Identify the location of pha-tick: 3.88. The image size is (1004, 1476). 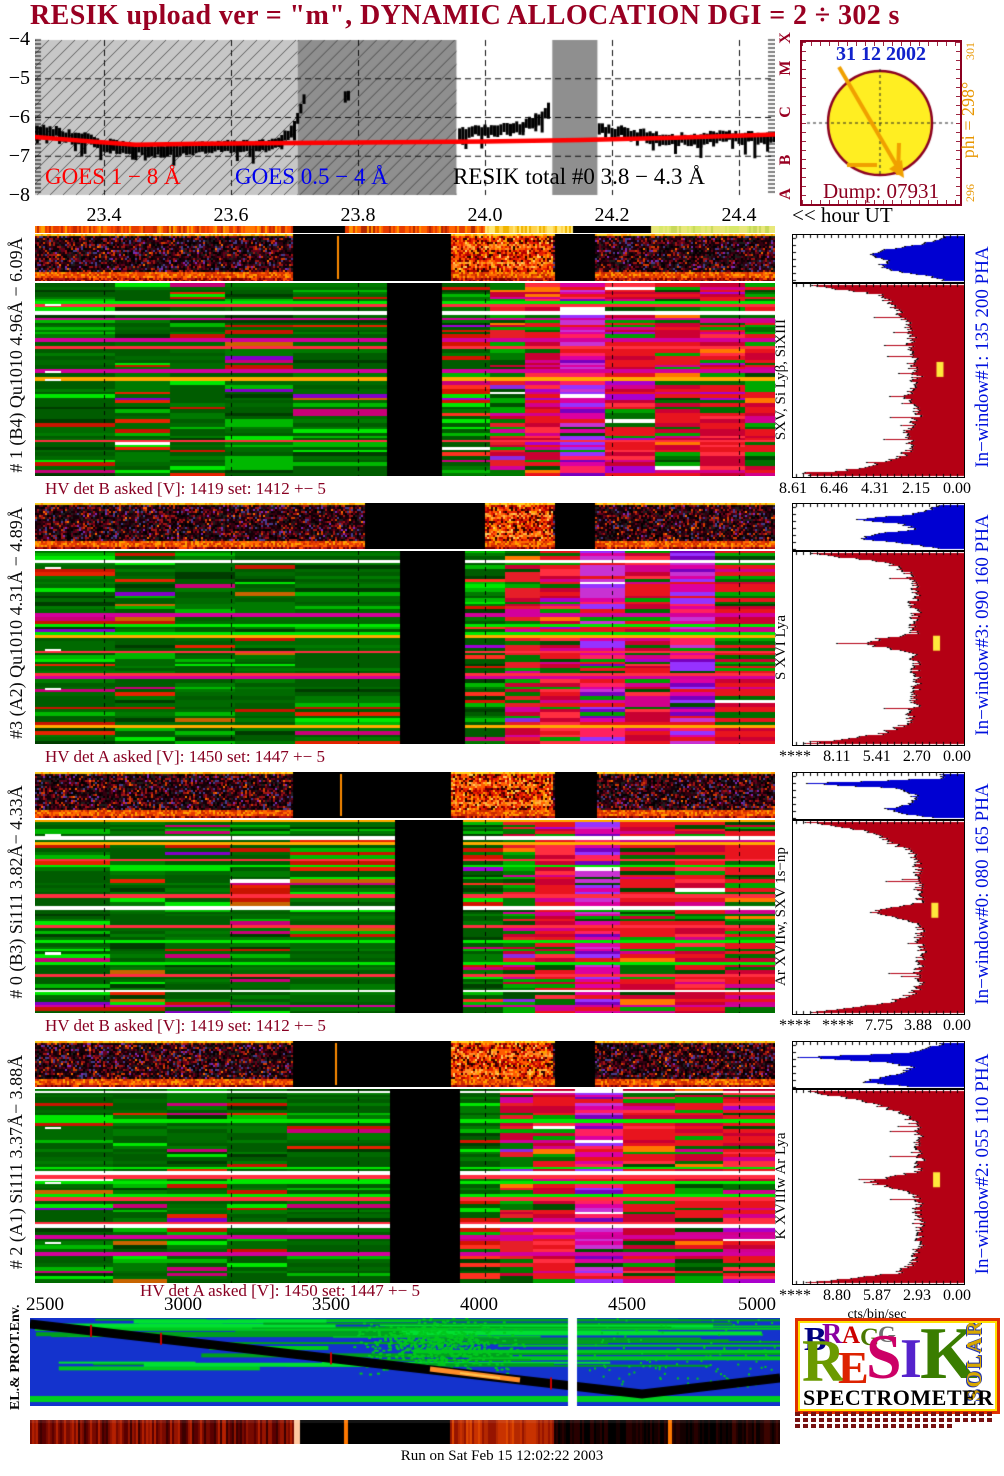
(918, 1025).